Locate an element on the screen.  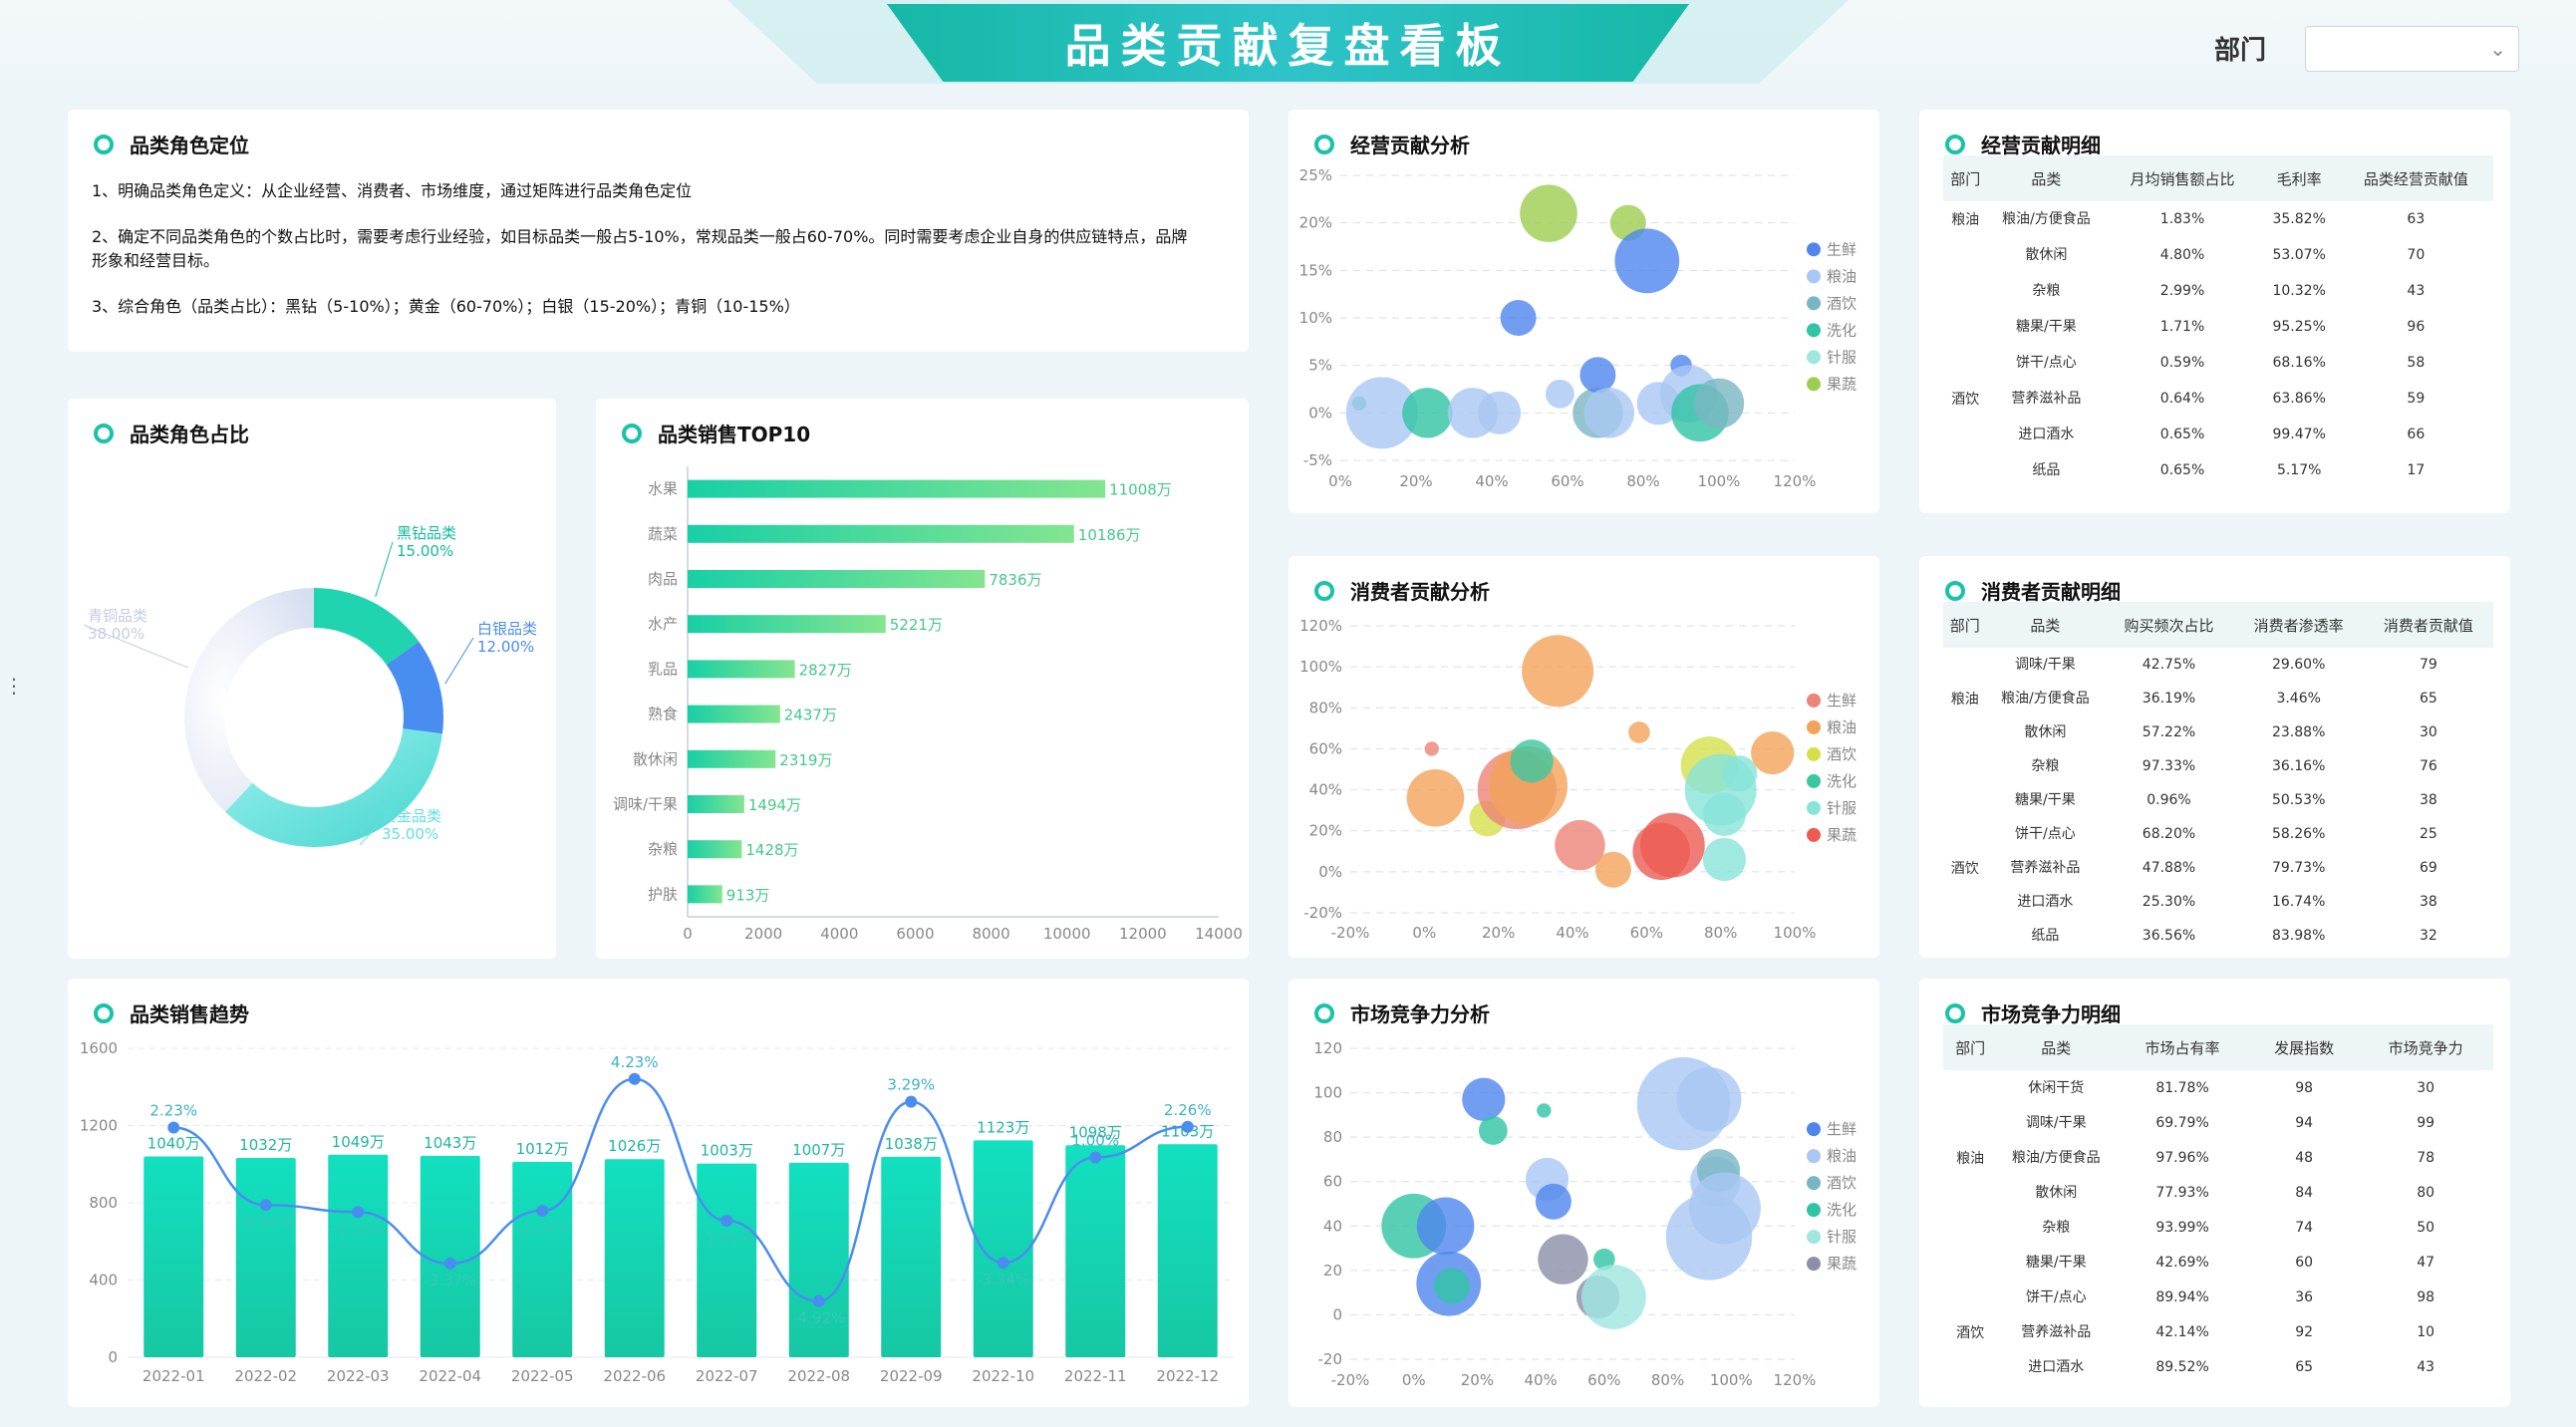
table-row: 酒饮 营养滋补品 0.64% 63.86% 59 is located at coordinates (2218, 399).